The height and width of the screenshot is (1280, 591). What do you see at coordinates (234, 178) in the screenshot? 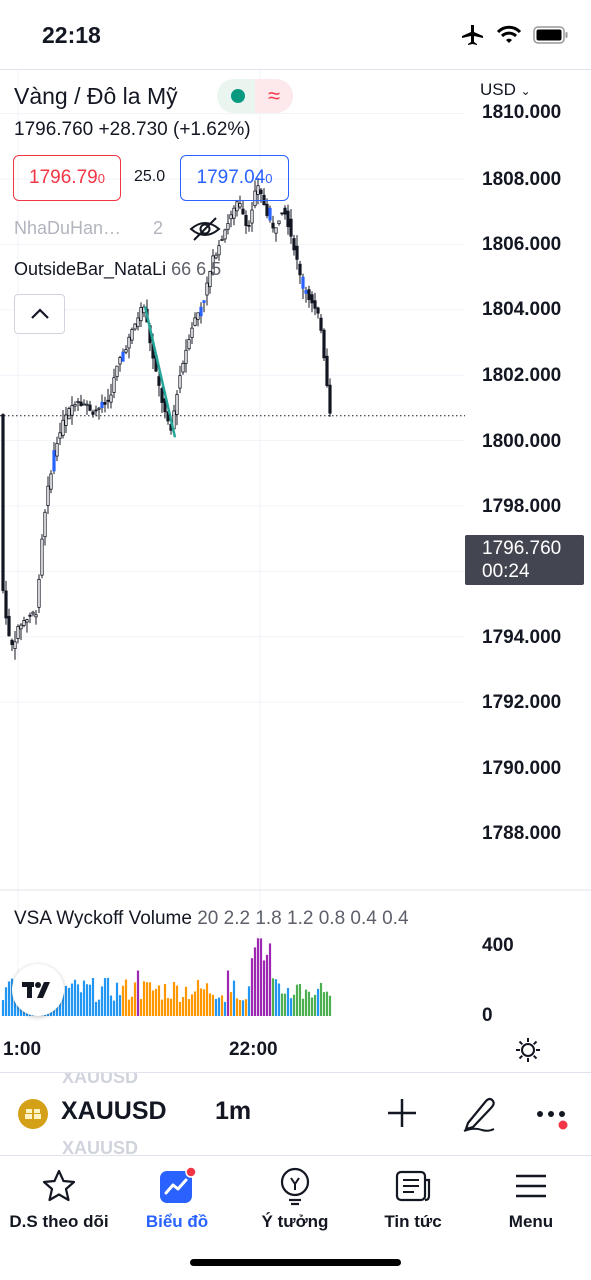
I see `buy-button: 1797.04 0` at bounding box center [234, 178].